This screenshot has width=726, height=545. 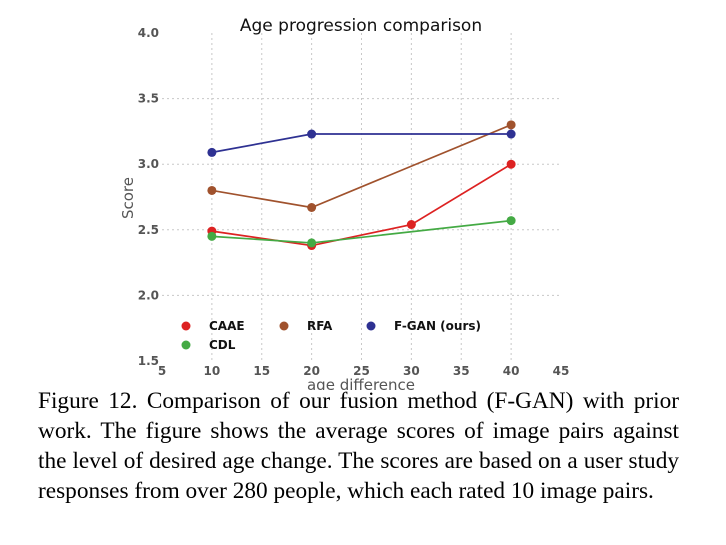 What do you see at coordinates (227, 326) in the screenshot?
I see `legend-label: CAAE` at bounding box center [227, 326].